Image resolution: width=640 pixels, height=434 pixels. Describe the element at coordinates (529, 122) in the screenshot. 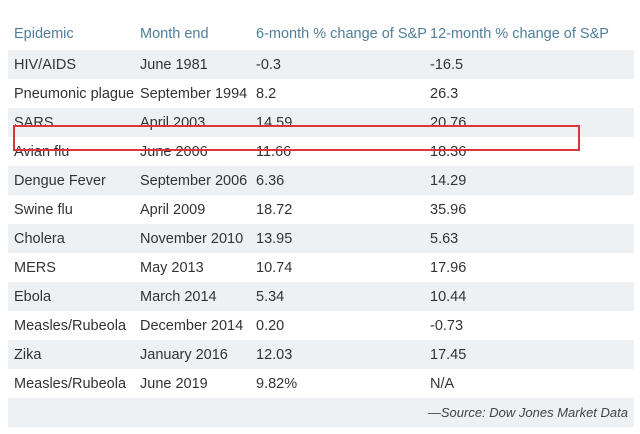

I see `cell-12-month-change: 20.76` at that location.